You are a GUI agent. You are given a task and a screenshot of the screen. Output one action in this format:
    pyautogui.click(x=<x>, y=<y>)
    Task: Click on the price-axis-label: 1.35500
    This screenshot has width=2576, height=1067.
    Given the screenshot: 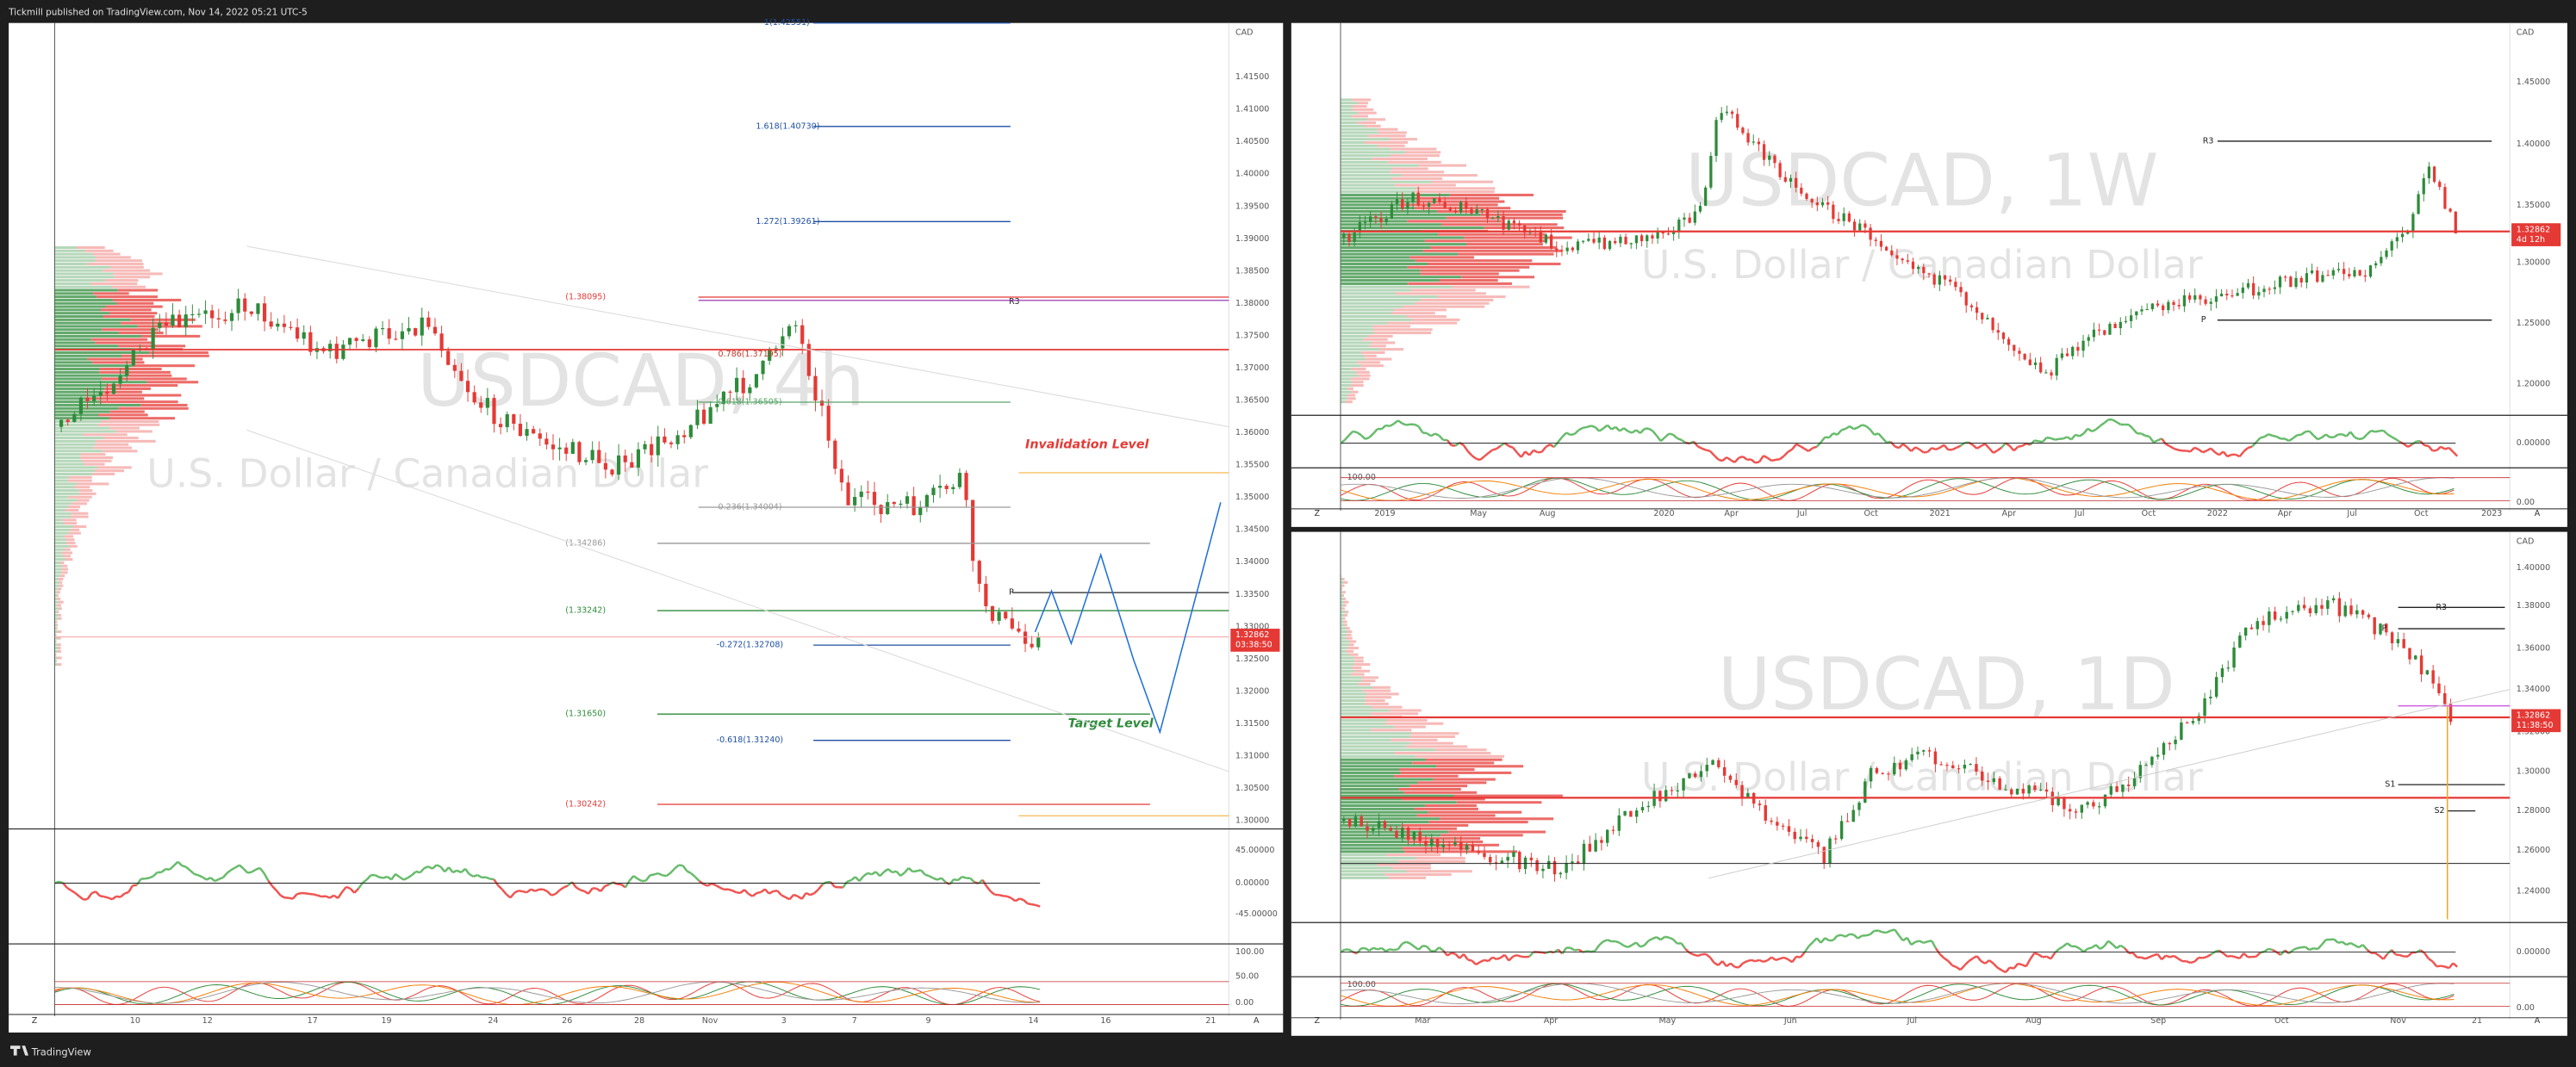 What is the action you would take?
    pyautogui.click(x=1252, y=465)
    